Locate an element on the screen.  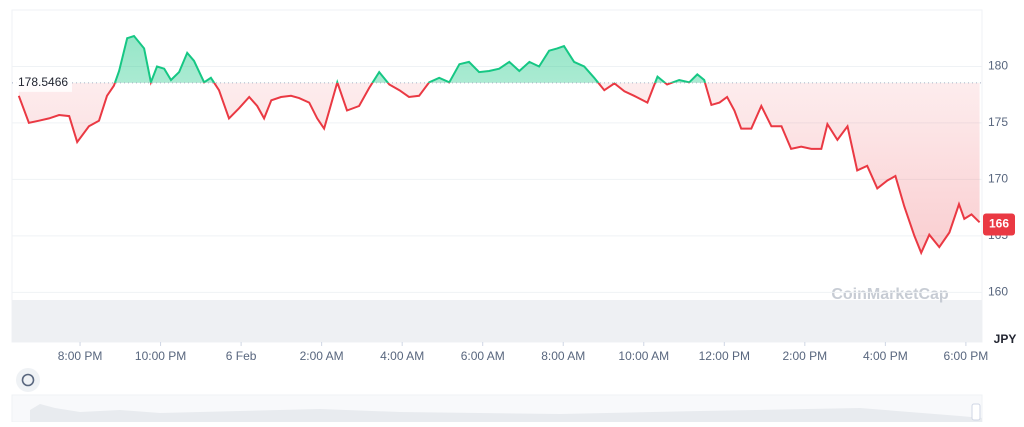
watermark: CoinMarketCap is located at coordinates (890, 294).